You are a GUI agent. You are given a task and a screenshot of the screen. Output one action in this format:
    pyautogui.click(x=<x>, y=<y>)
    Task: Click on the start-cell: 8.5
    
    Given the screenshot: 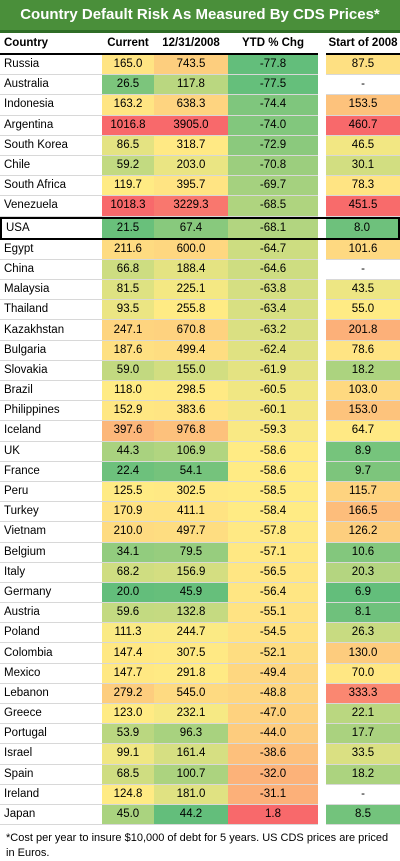 What is the action you would take?
    pyautogui.click(x=363, y=815)
    